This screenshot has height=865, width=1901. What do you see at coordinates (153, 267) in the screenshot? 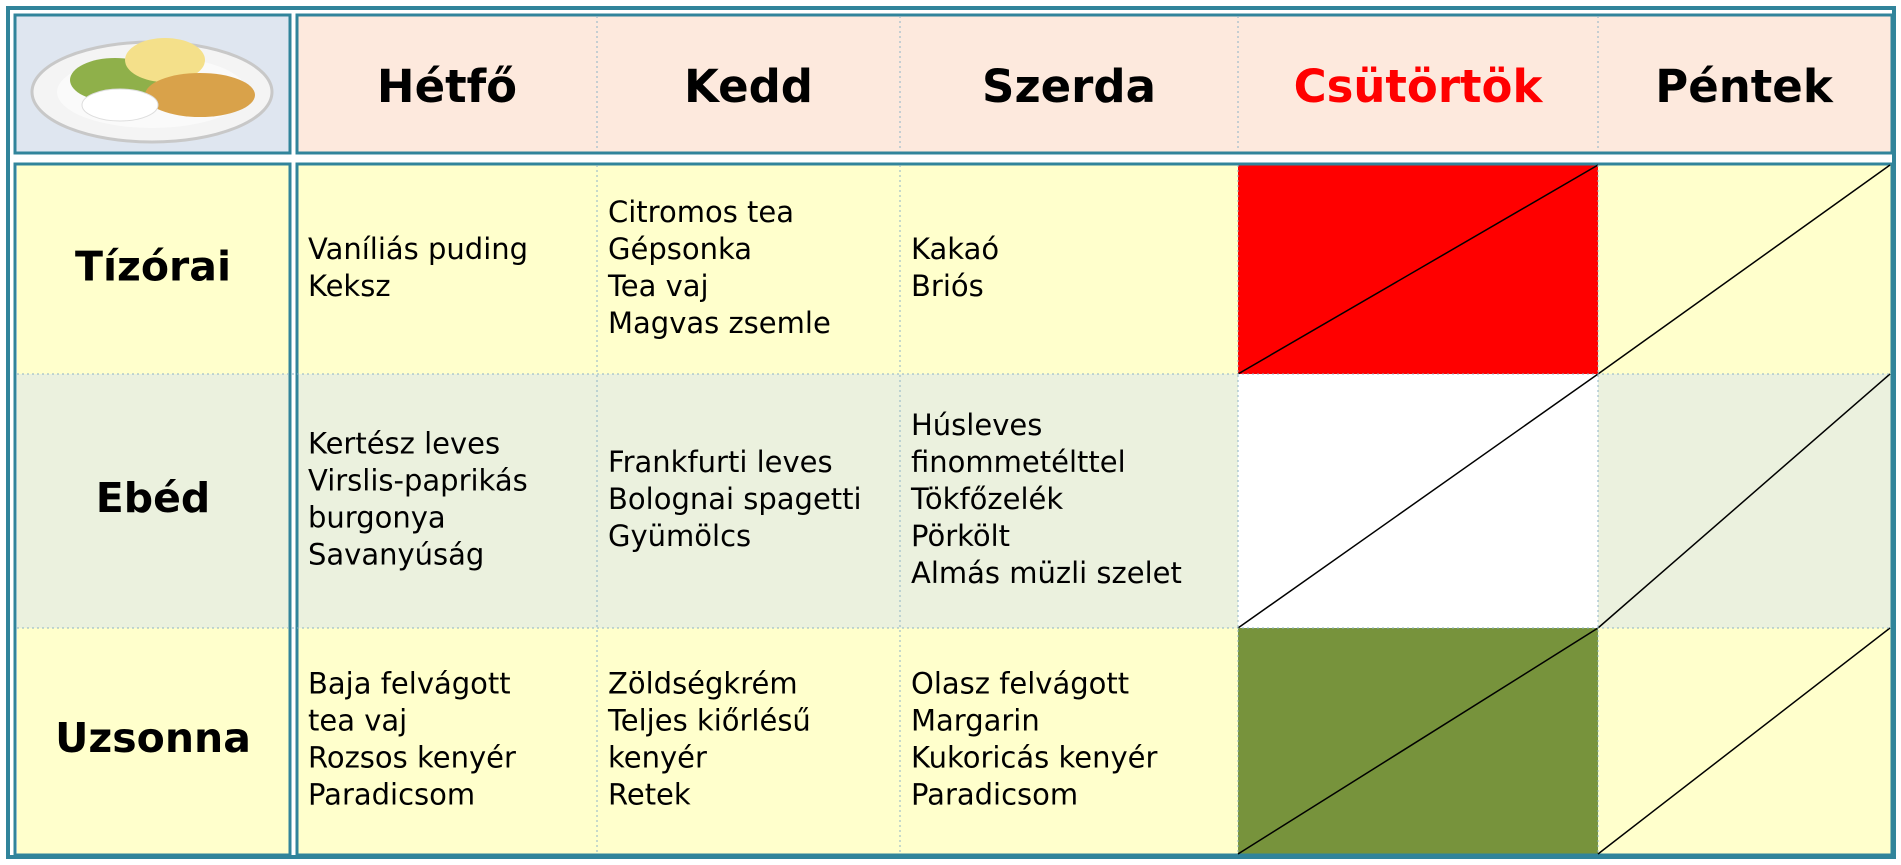
I see `row-label: Tízórai` at bounding box center [153, 267].